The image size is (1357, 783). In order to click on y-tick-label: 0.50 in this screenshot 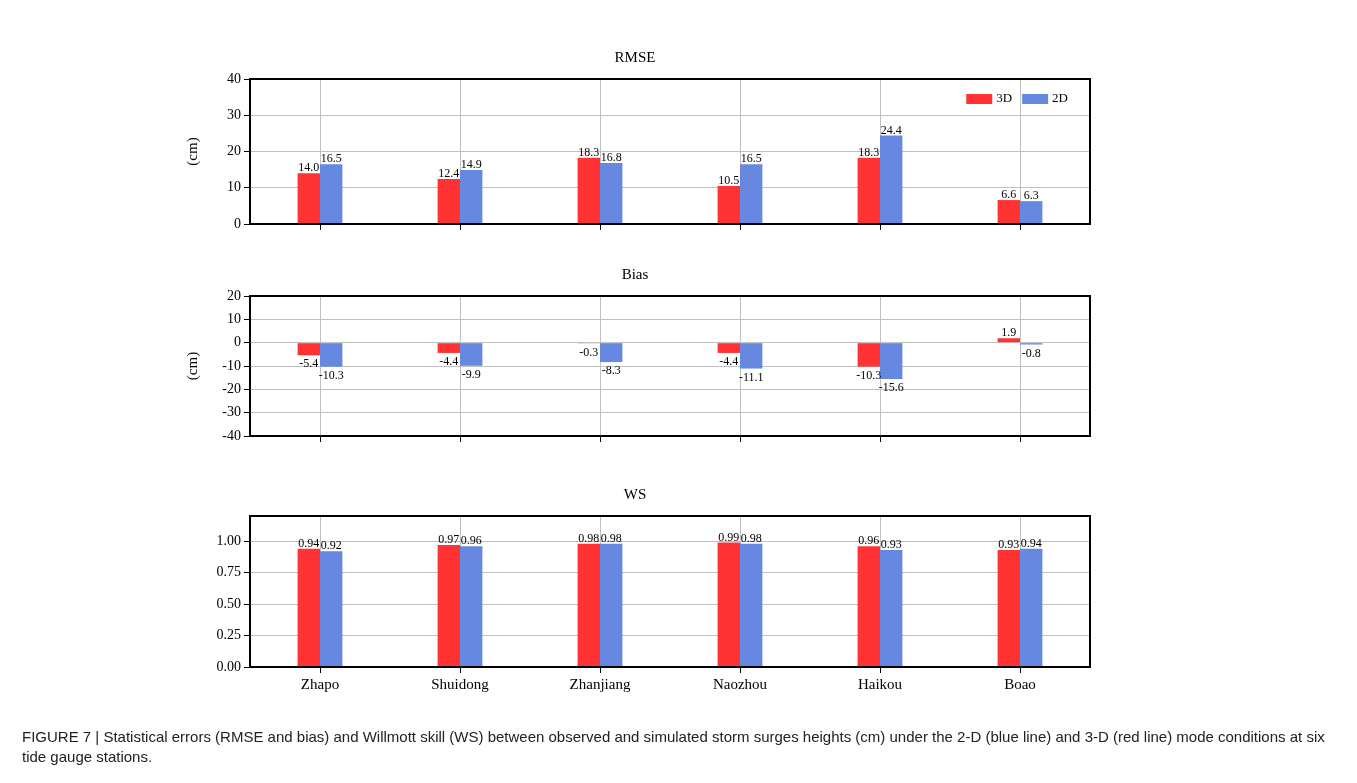, I will do `click(228, 603)`.